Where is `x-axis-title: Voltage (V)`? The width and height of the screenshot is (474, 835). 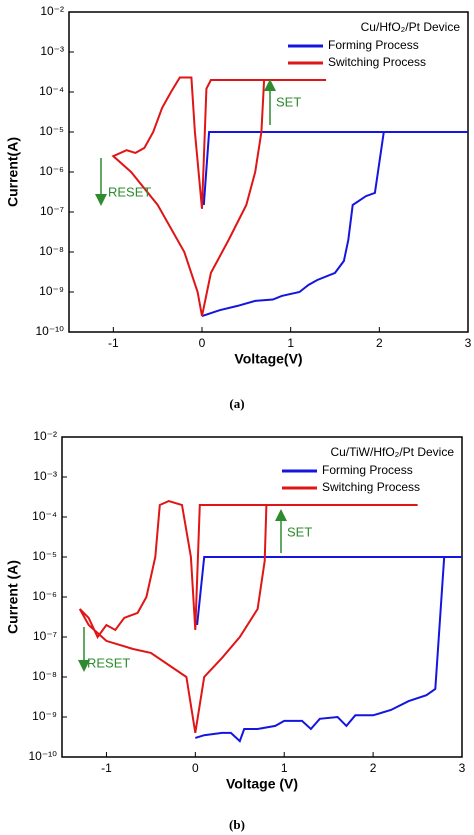
x-axis-title: Voltage (V) is located at coordinates (262, 784).